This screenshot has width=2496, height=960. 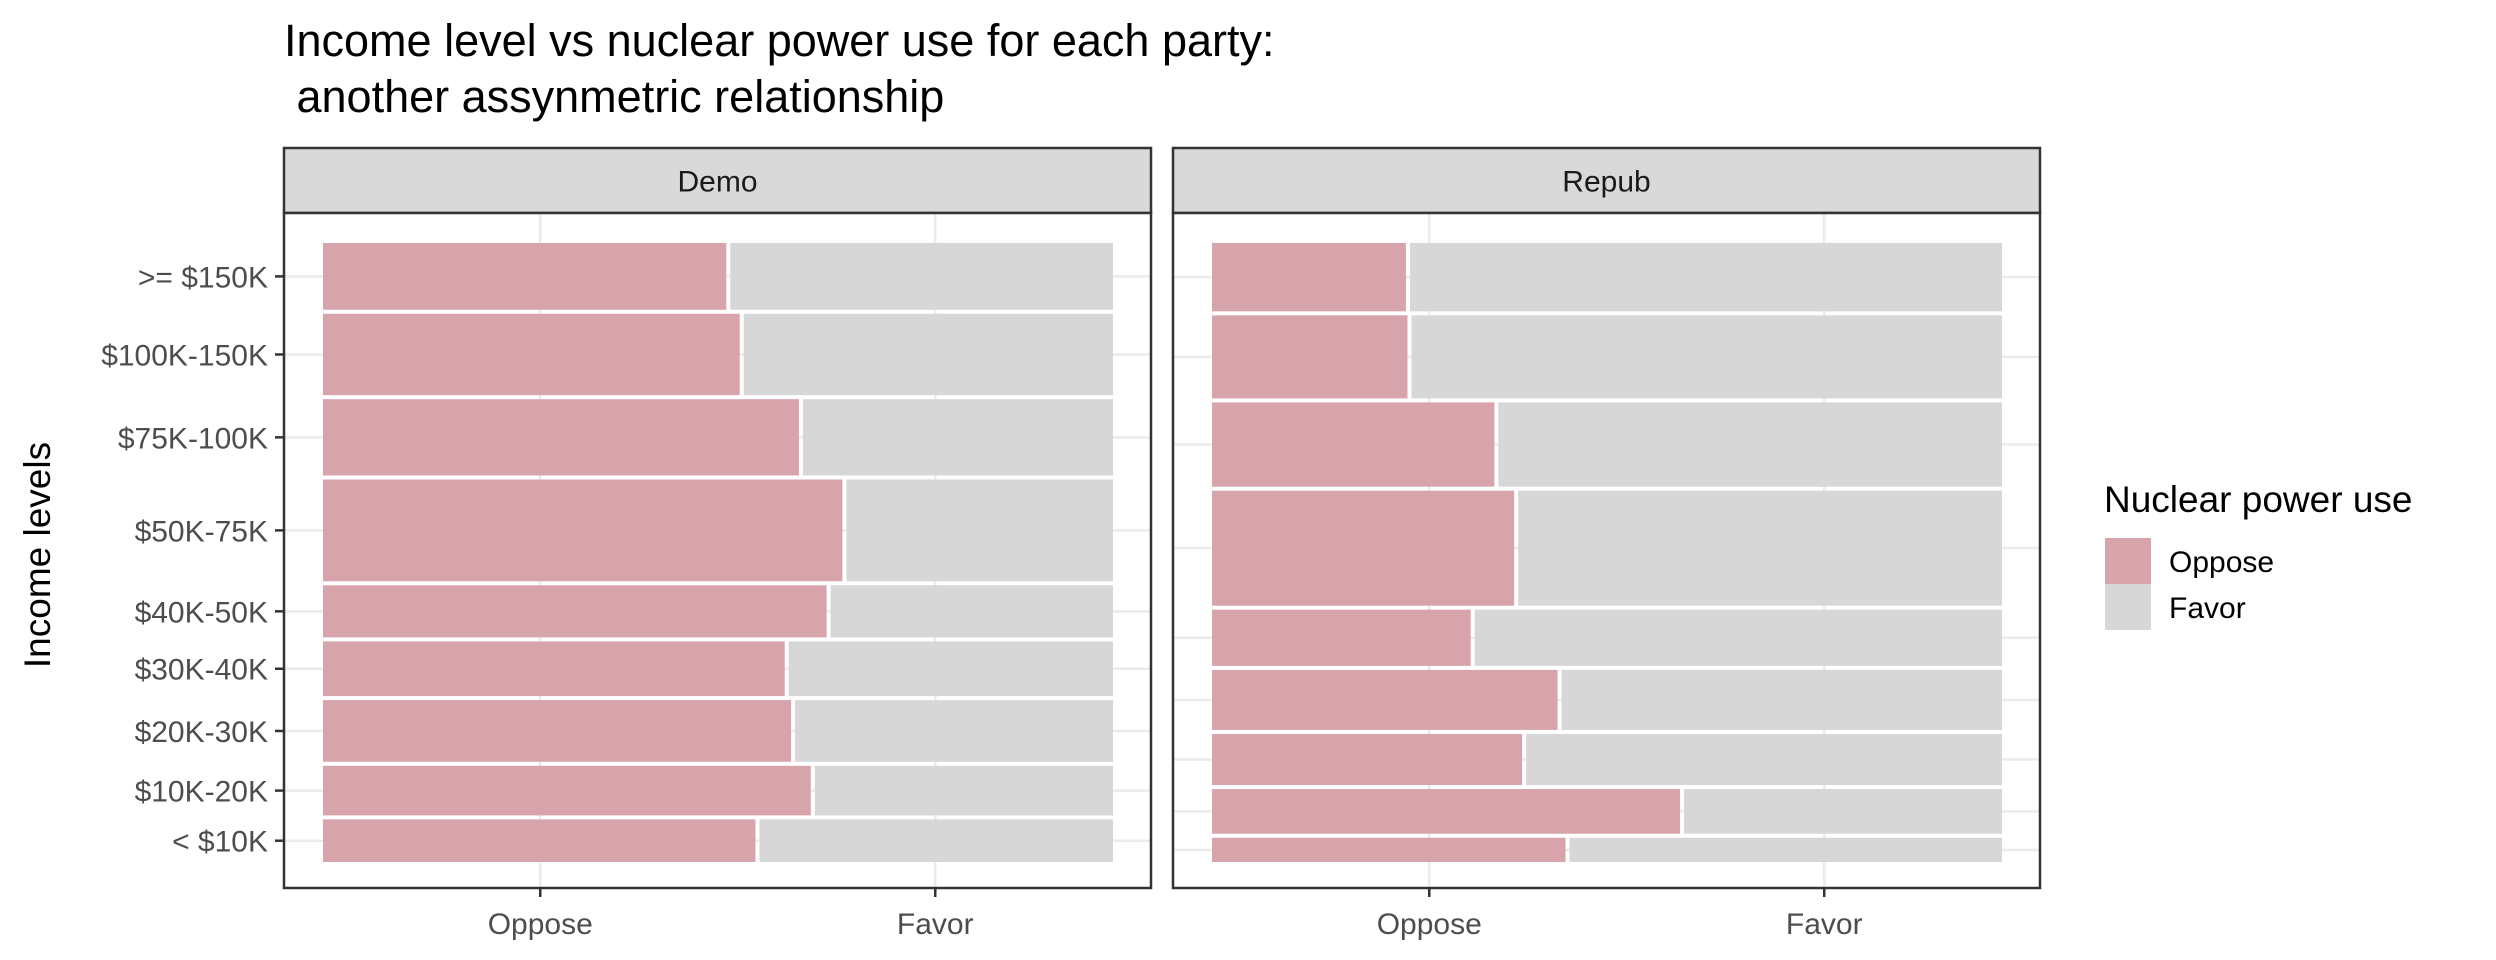 What do you see at coordinates (201, 531) in the screenshot?
I see `y-tick-label: $50K-75K` at bounding box center [201, 531].